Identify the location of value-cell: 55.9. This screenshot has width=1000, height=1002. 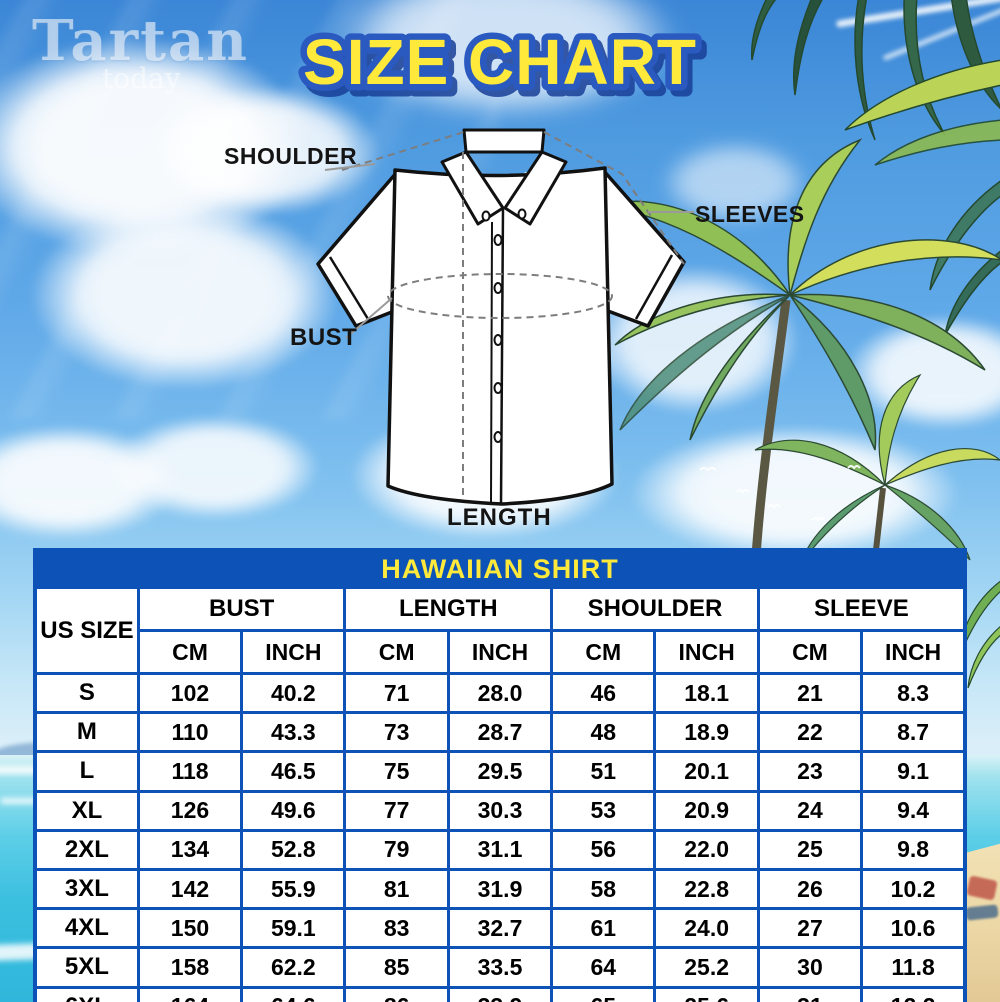
(293, 889).